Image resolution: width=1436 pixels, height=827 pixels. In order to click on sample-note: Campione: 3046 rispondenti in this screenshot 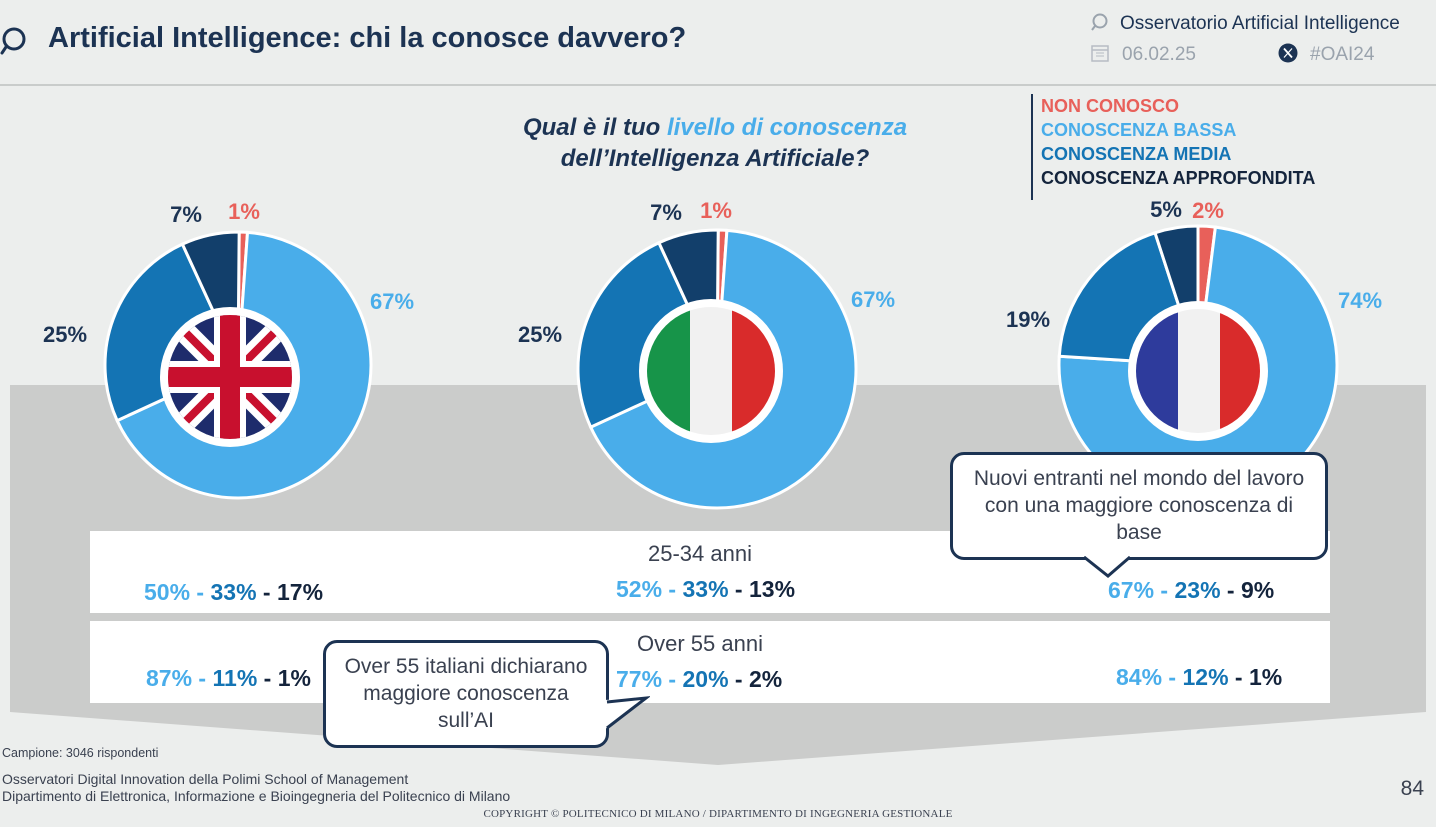, I will do `click(80, 753)`.